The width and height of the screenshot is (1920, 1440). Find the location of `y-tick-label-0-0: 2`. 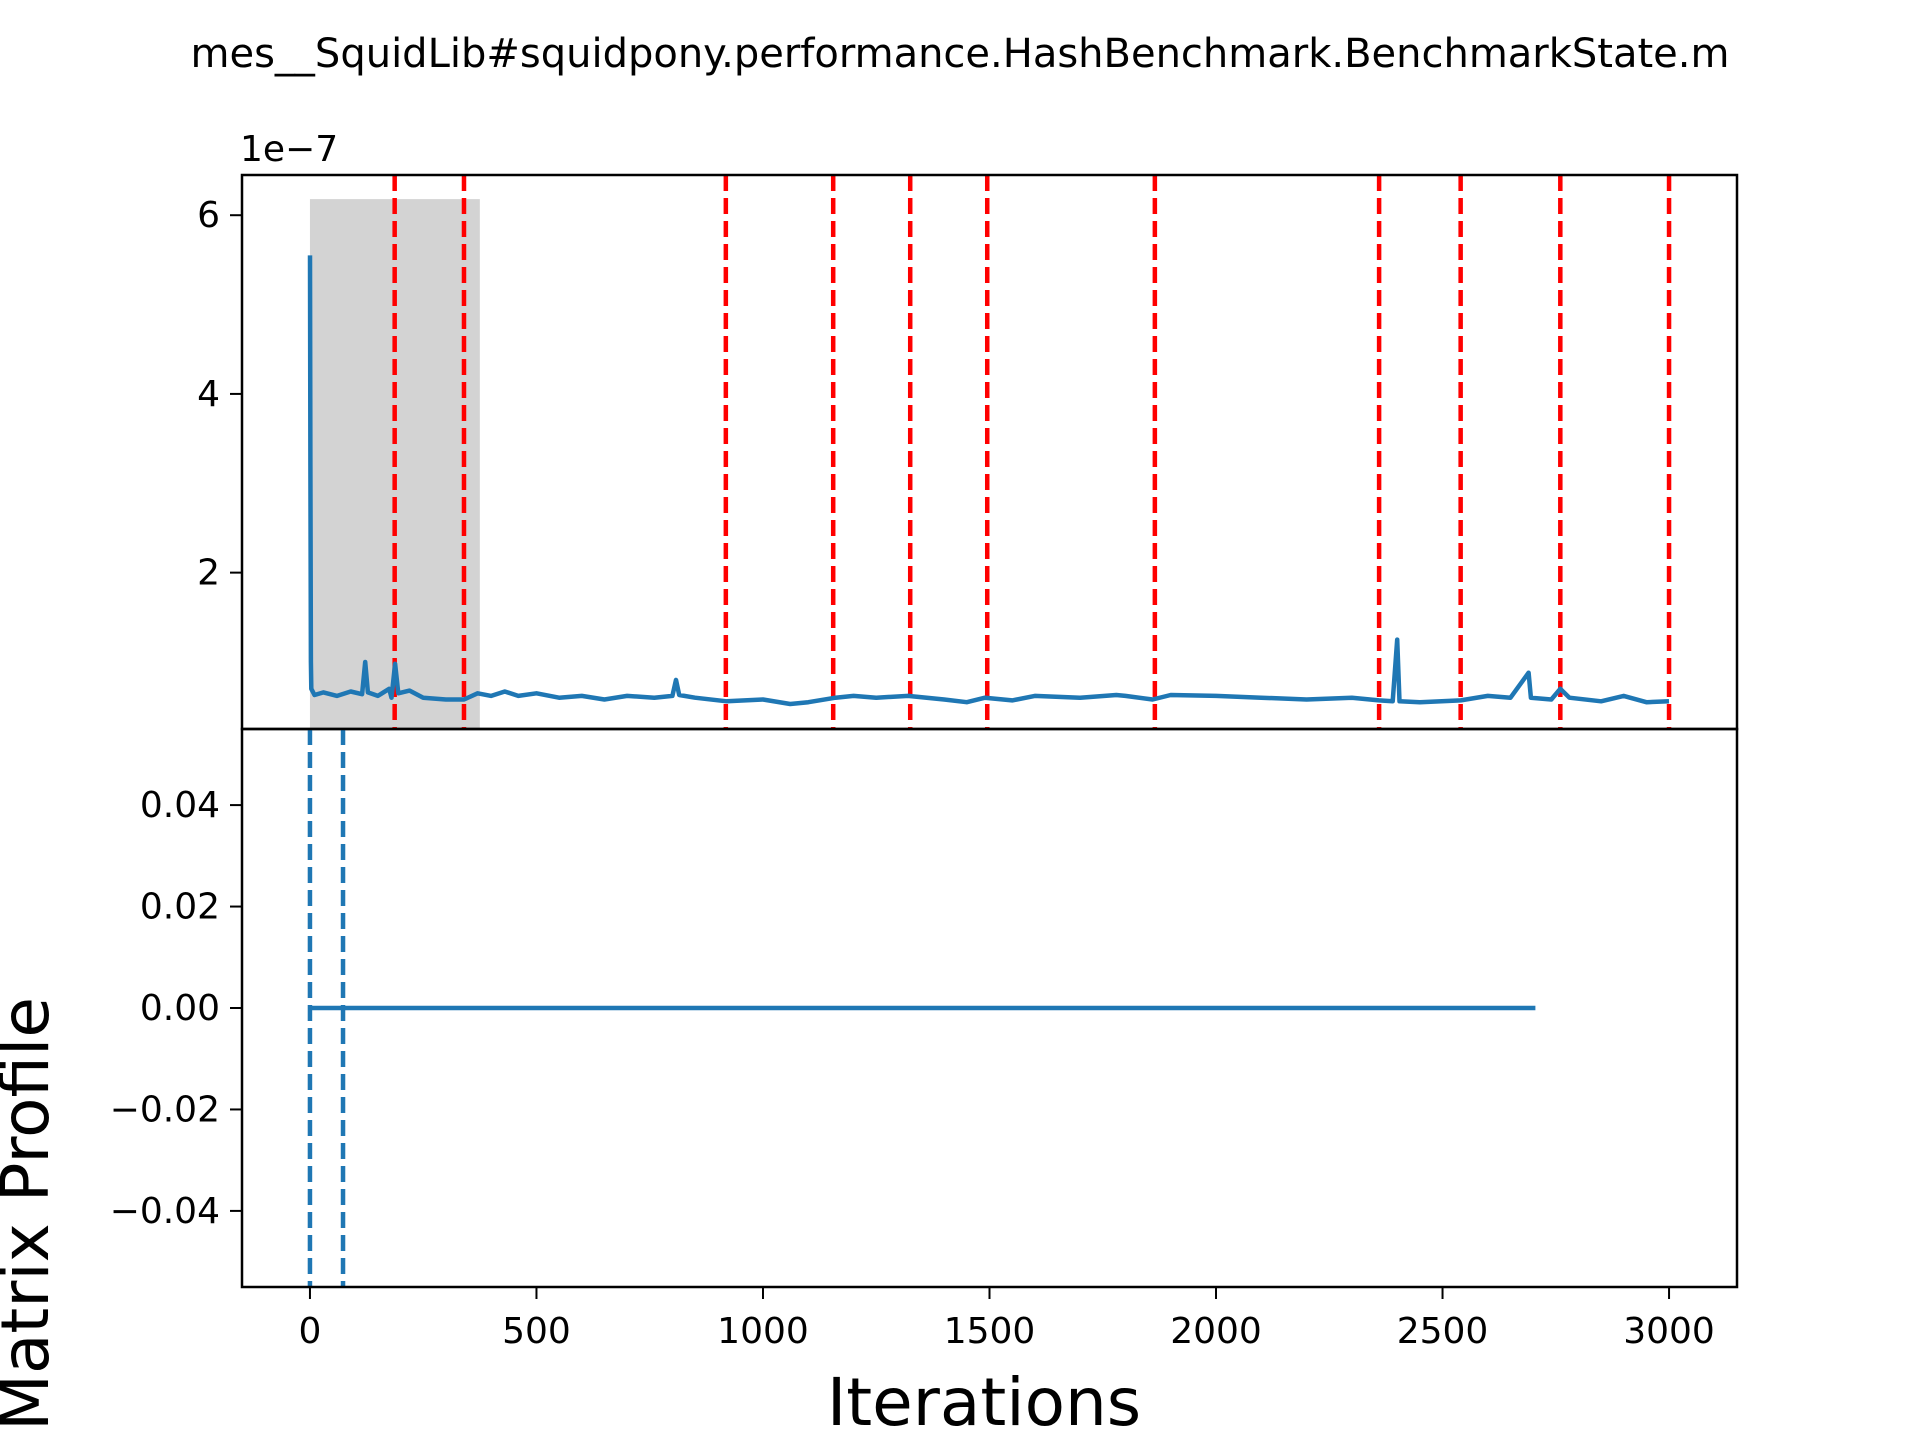

y-tick-label-0-0: 2 is located at coordinates (208, 573).